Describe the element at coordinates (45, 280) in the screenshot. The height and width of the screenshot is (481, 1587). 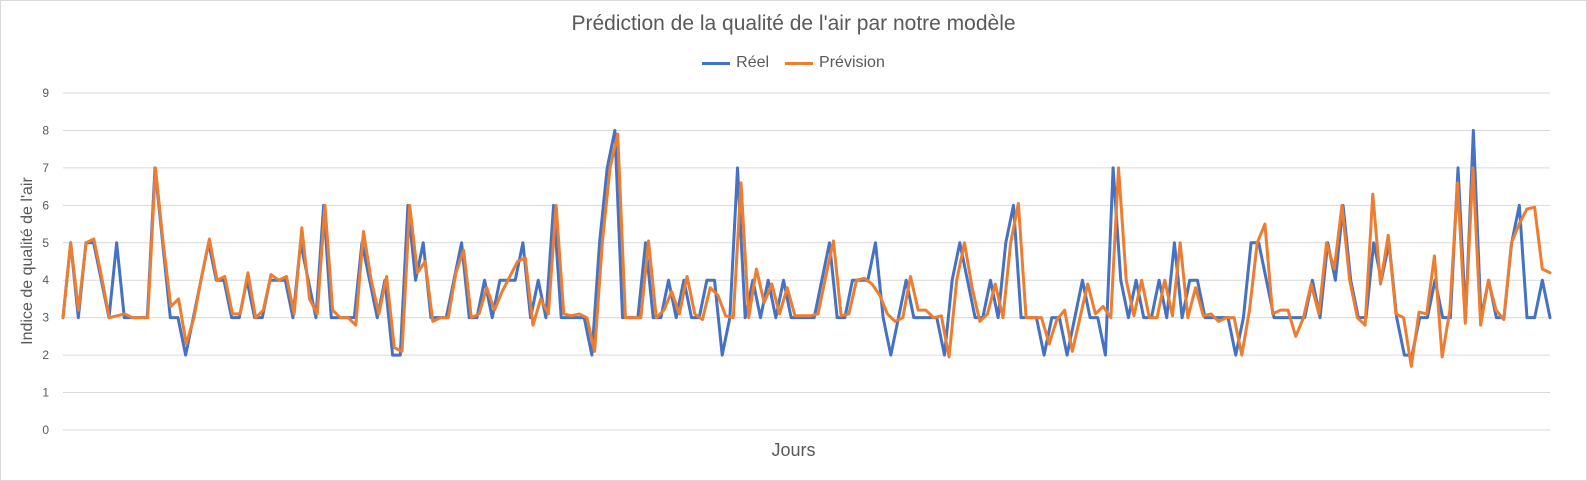
I see `y-tick-label: 4` at that location.